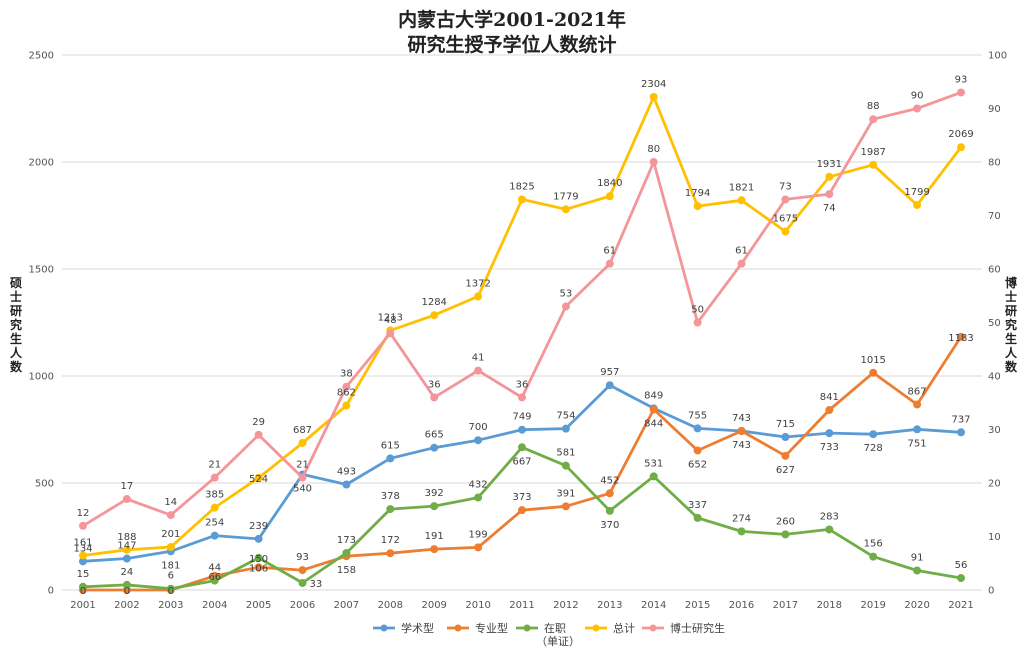 The height and width of the screenshot is (656, 1024). I want to click on data-label: 161, so click(82, 543).